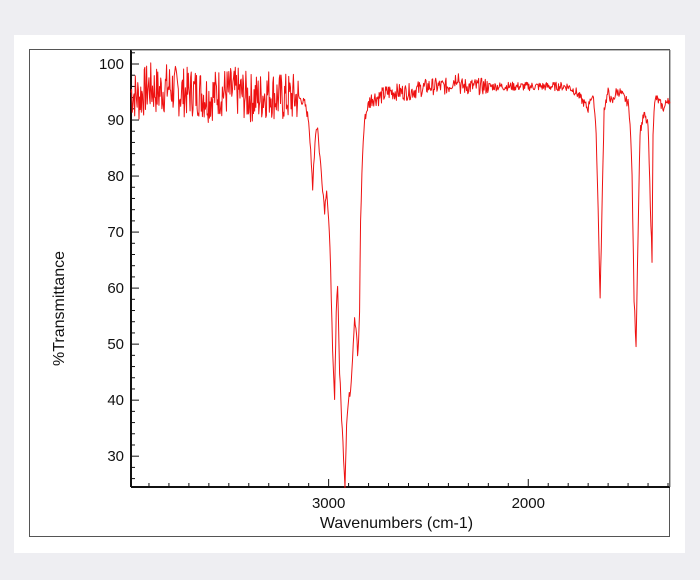 The image size is (700, 580). I want to click on y-tick-label: 40, so click(115, 400).